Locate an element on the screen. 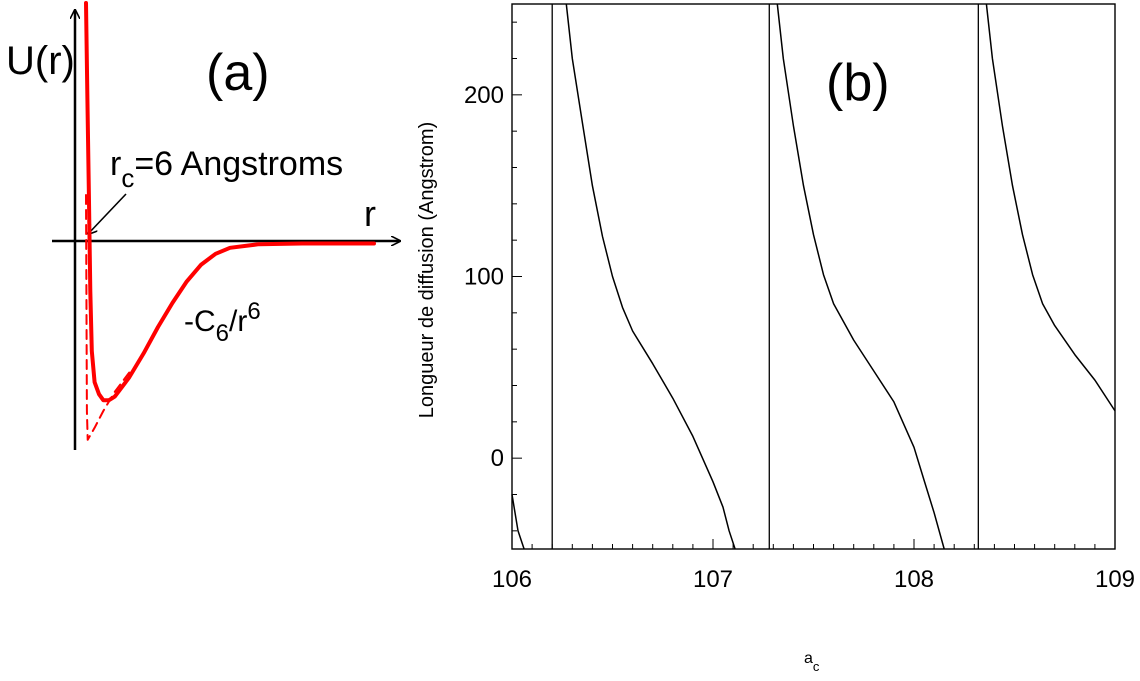 This screenshot has height=681, width=1140. panel-a-label: (a) is located at coordinates (238, 73).